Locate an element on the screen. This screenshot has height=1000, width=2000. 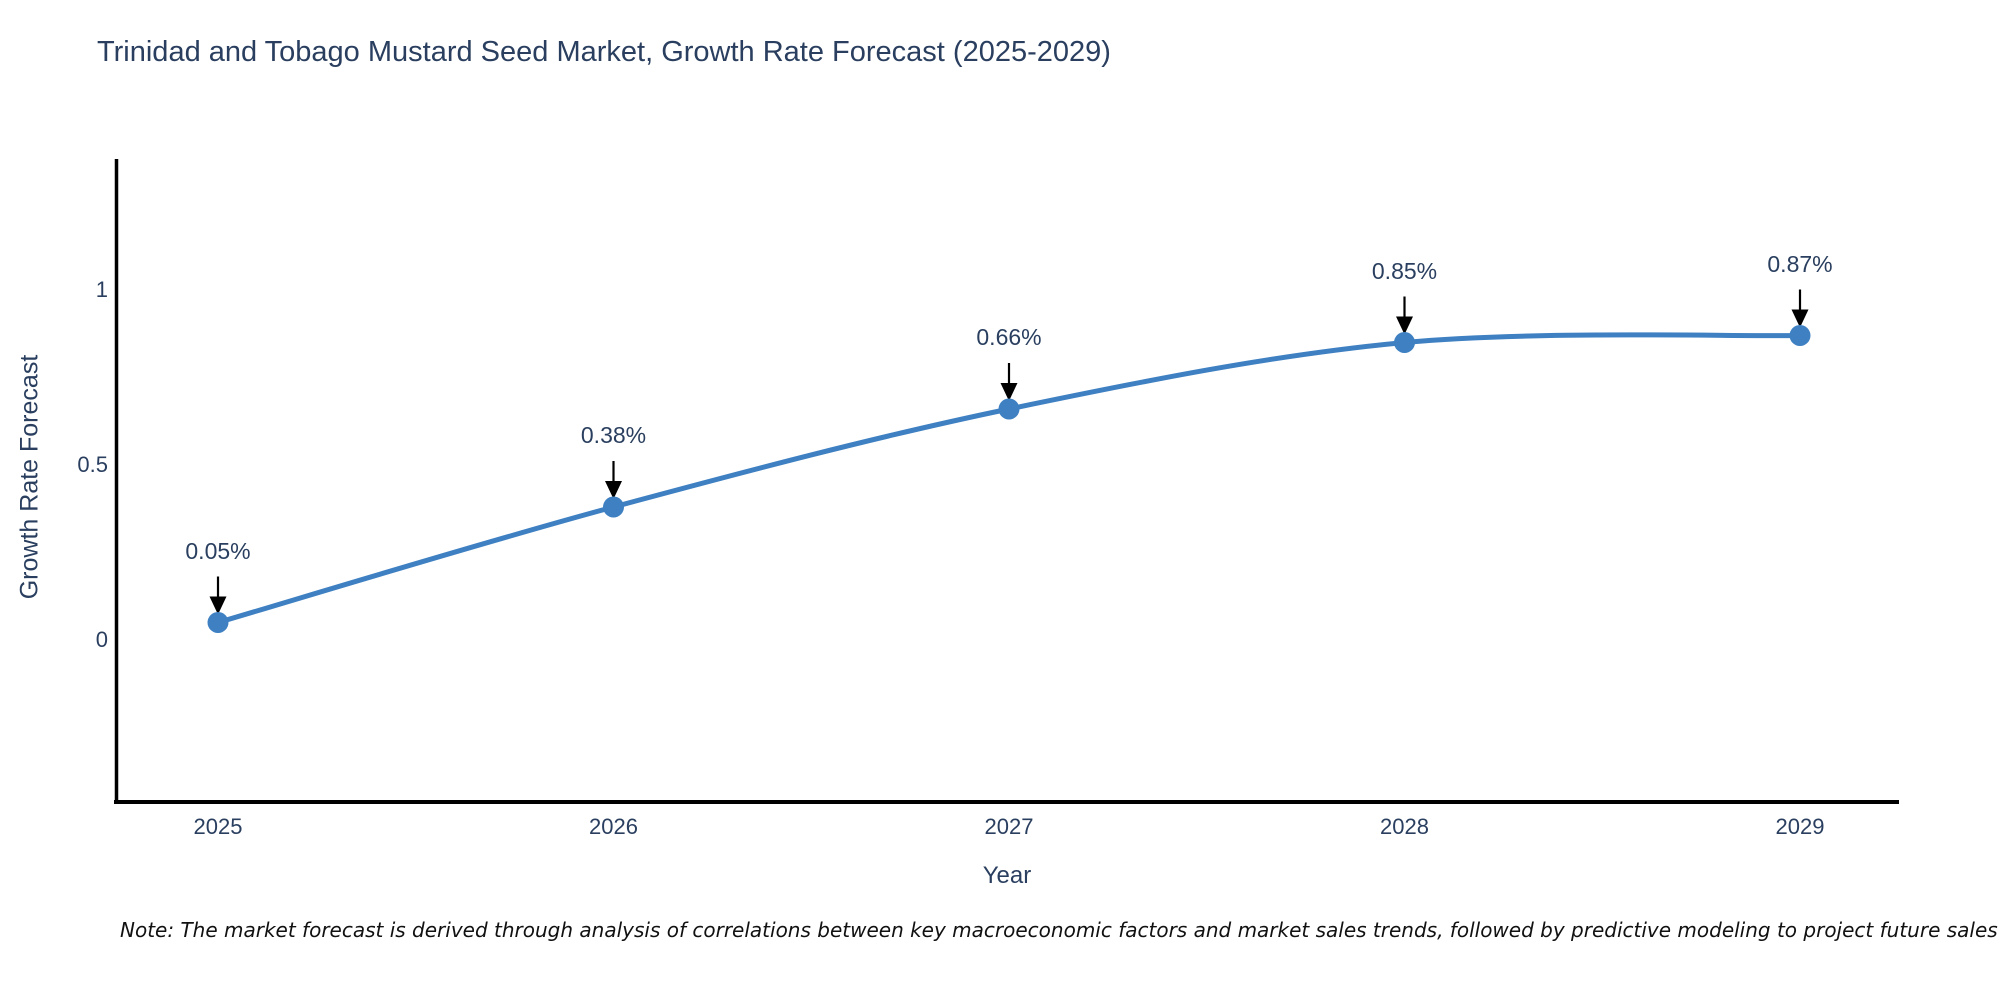
point-annotation: 0.38% is located at coordinates (613, 435).